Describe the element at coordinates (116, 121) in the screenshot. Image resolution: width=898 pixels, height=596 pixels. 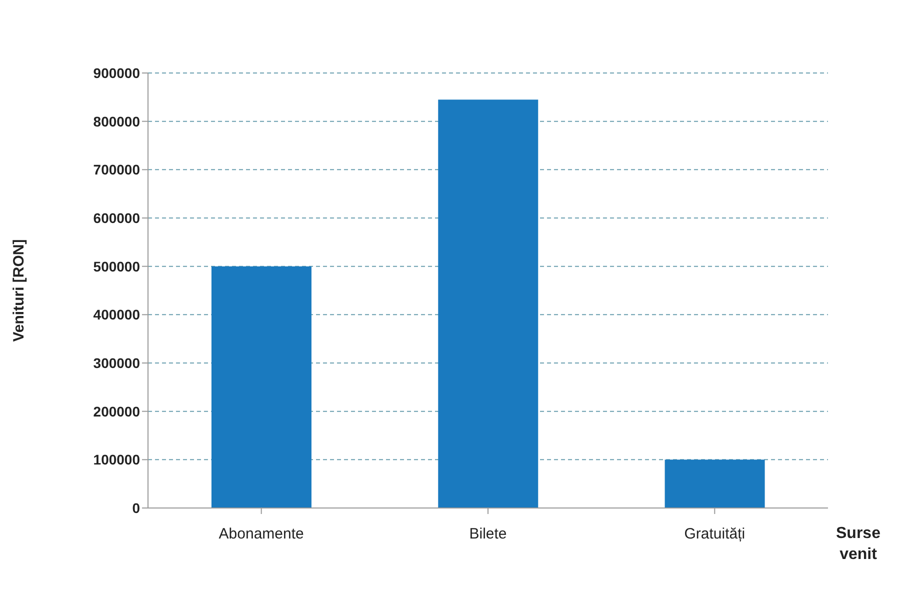
I see `y-tick-label: 800000` at that location.